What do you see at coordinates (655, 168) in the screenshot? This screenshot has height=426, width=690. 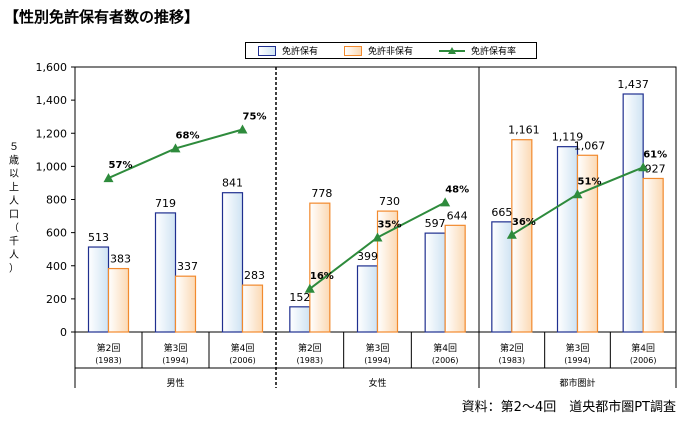 I see `data-label-nonholders: 927` at bounding box center [655, 168].